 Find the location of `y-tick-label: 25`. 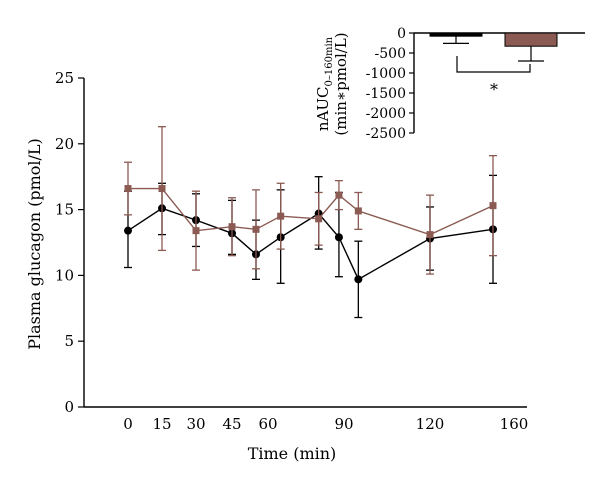

y-tick-label: 25 is located at coordinates (64, 78).